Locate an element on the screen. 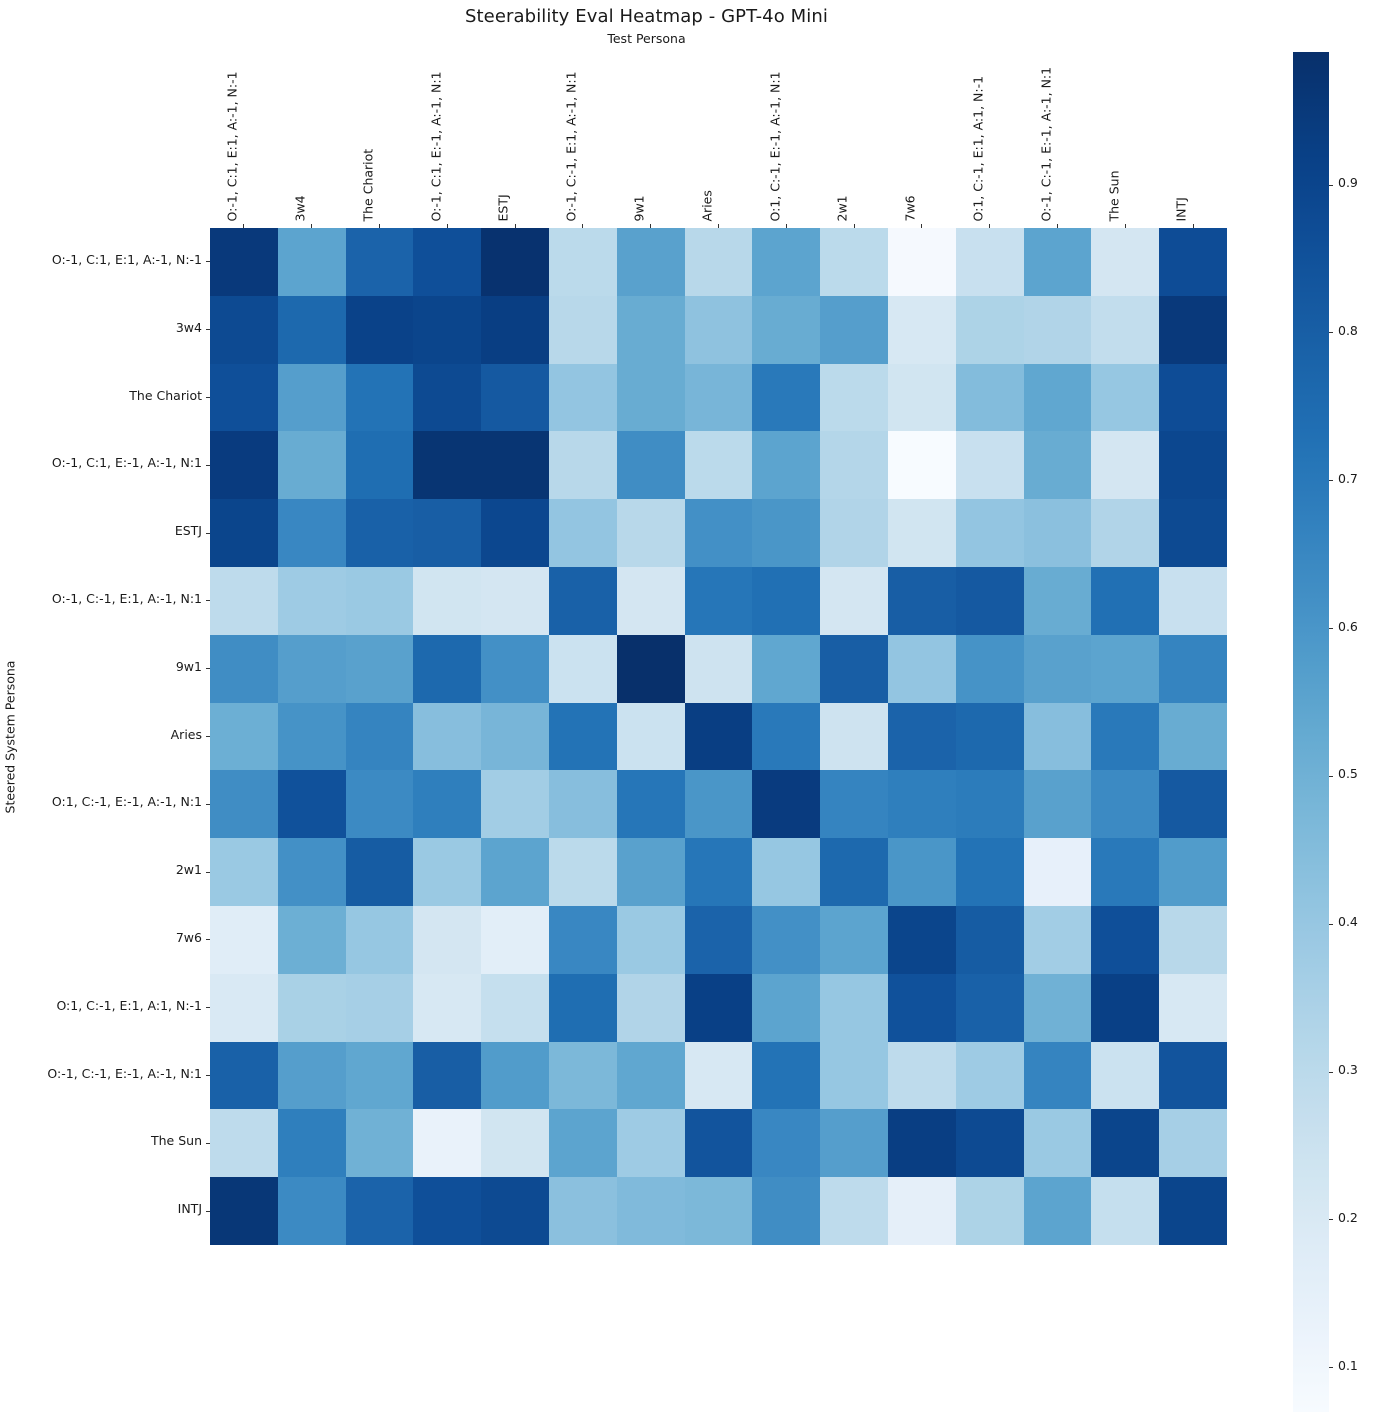 Image resolution: width=1399 pixels, height=1428 pixels. x-tick-label: O:1, C:-1, E:1, A:1, N:-1 is located at coordinates (978, 148).